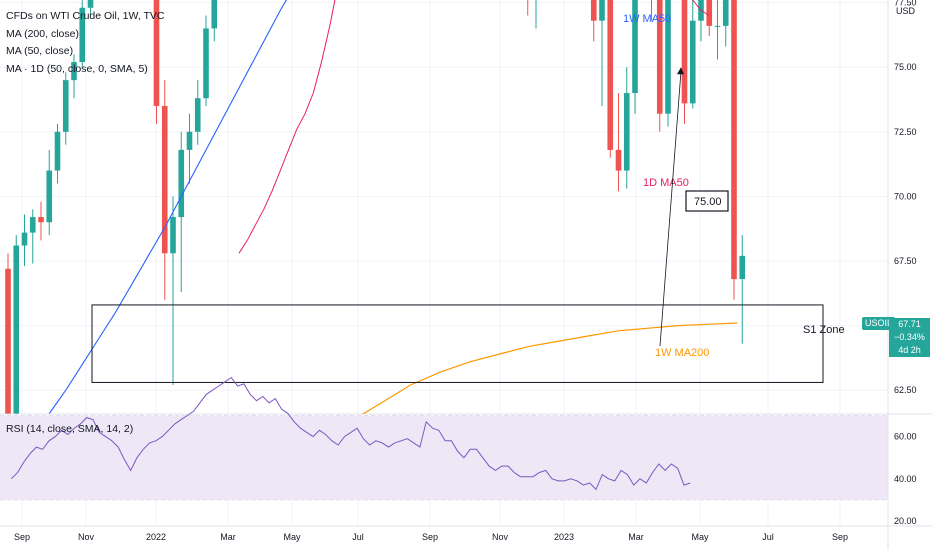  What do you see at coordinates (905, 261) in the screenshot?
I see `price-tick-label: 67.50` at bounding box center [905, 261].